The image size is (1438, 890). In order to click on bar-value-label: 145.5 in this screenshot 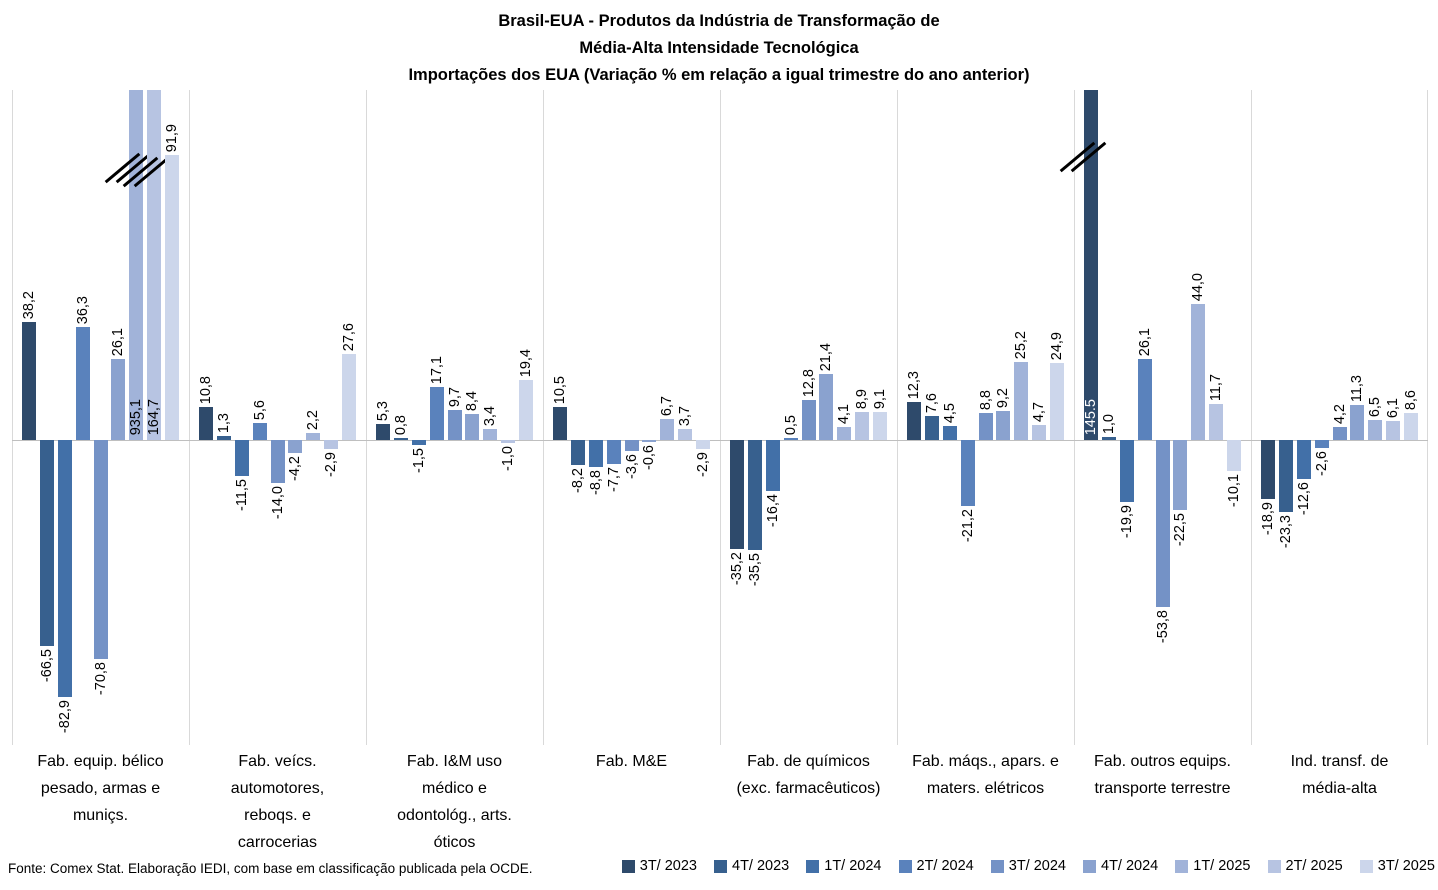, I will do `click(1091, 416)`.